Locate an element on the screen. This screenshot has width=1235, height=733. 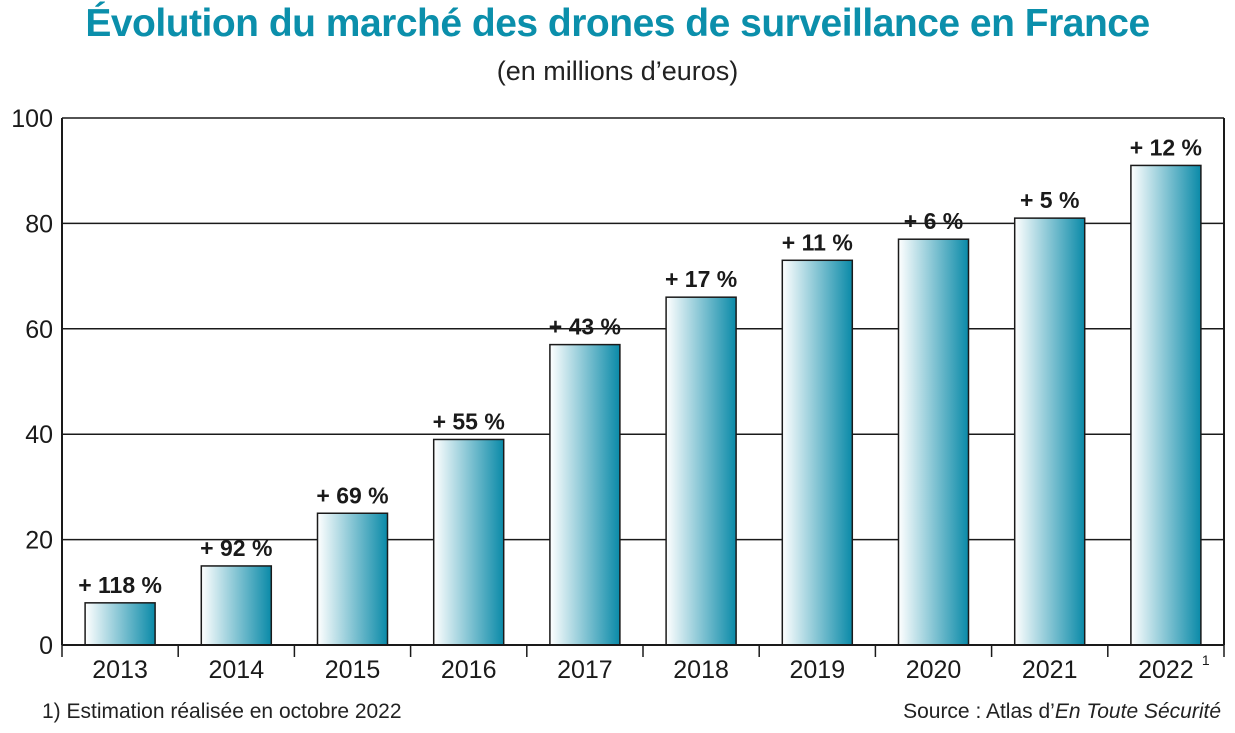
y-tick-label: 40 is located at coordinates (39, 435).